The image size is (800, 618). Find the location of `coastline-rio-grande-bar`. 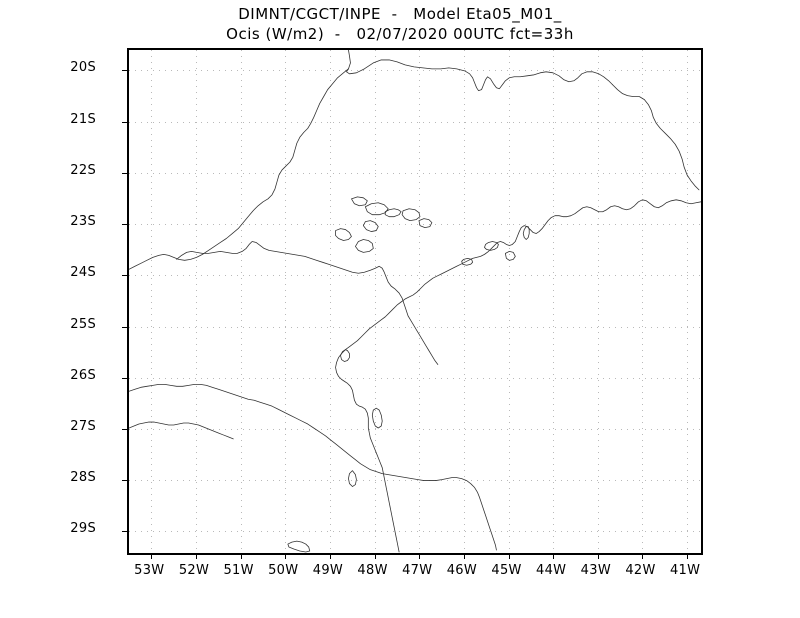

coastline-rio-grande-bar is located at coordinates (299, 546).